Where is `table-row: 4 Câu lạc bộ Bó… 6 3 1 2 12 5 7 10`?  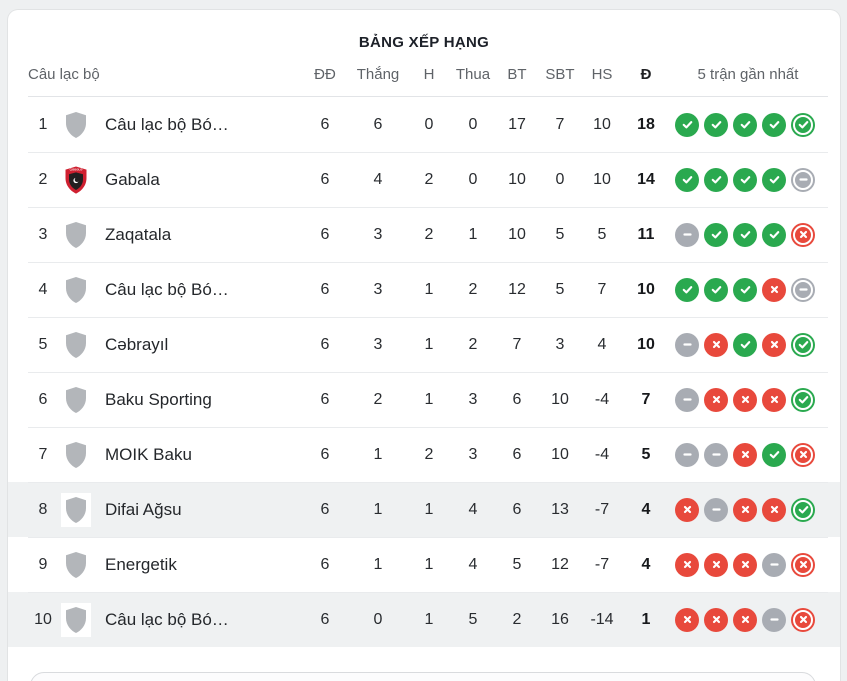 table-row: 4 Câu lạc bộ Bó… 6 3 1 2 12 5 7 10 is located at coordinates (424, 289).